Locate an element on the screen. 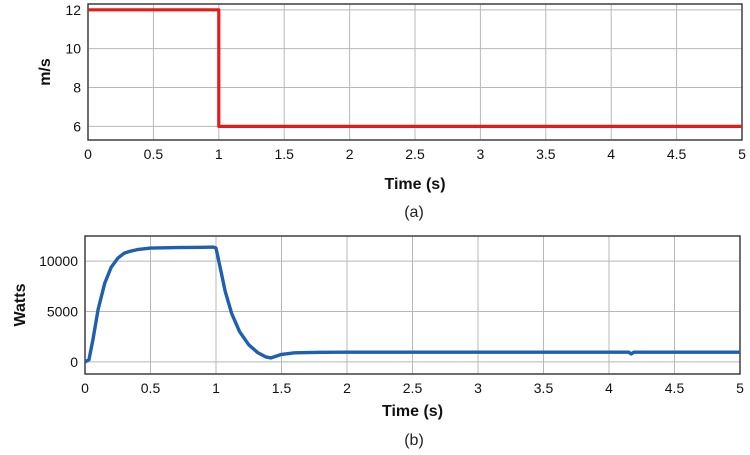  panel-a-y-tick-label: 8 is located at coordinates (77, 88).